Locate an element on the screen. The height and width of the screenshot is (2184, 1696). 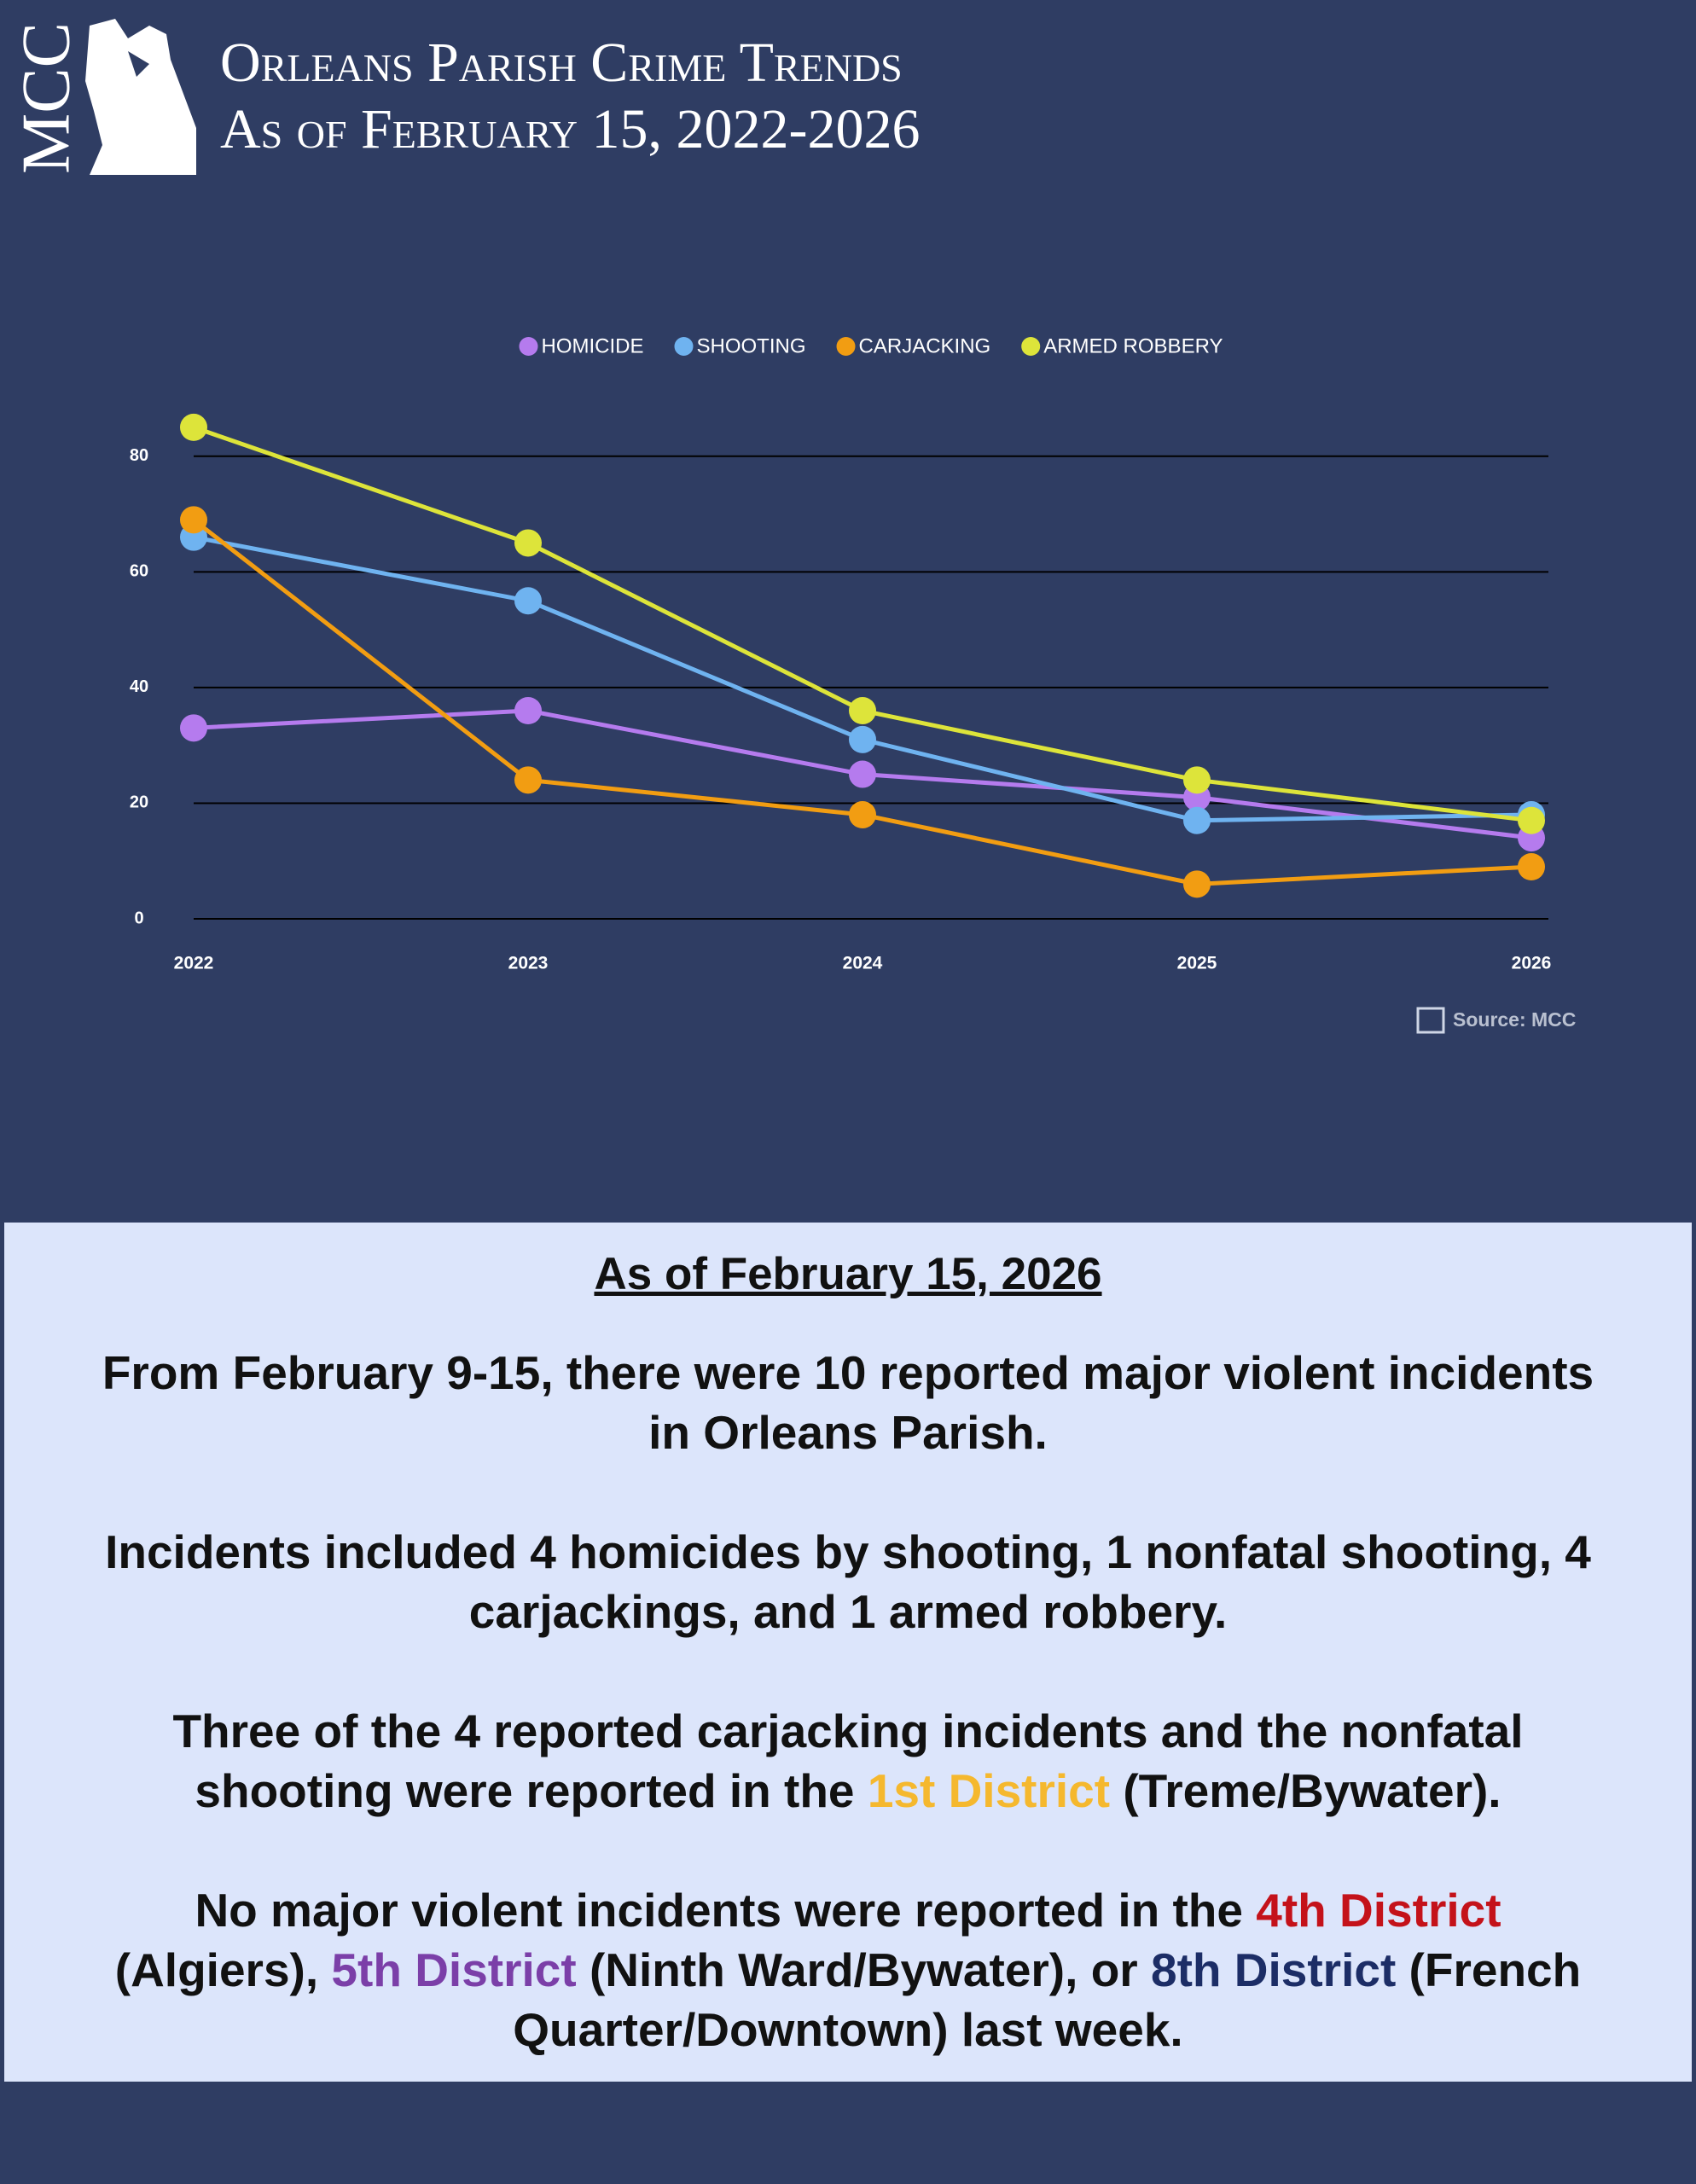
logo-text: MCC is located at coordinates (47, 98).